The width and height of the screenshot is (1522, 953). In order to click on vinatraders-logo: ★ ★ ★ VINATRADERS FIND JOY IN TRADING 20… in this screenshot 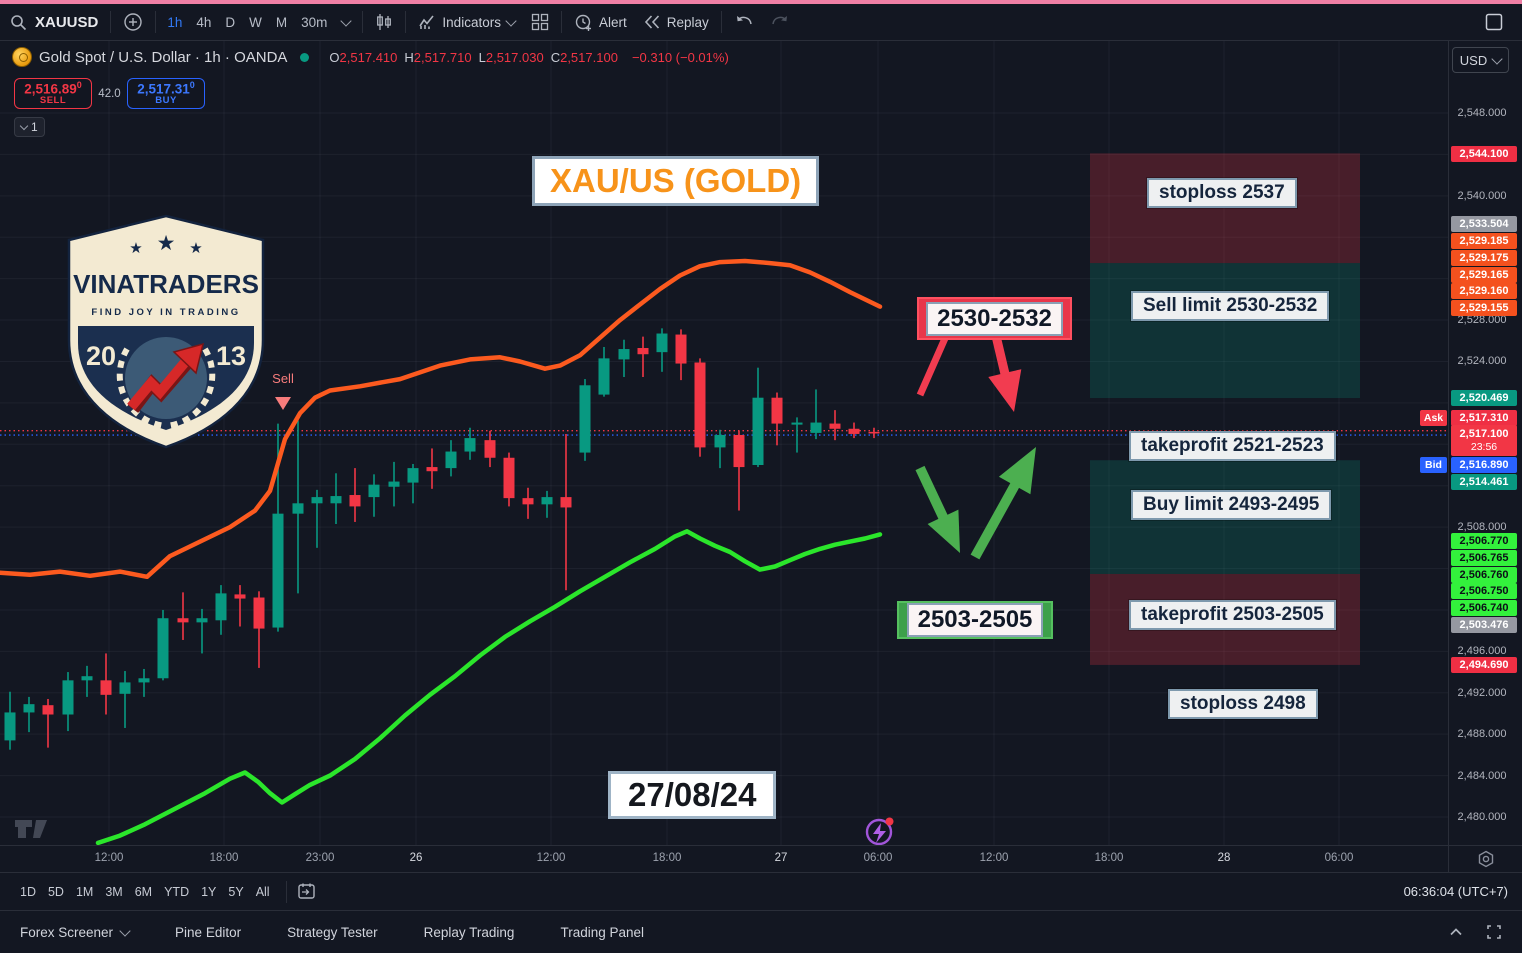, I will do `click(166, 331)`.